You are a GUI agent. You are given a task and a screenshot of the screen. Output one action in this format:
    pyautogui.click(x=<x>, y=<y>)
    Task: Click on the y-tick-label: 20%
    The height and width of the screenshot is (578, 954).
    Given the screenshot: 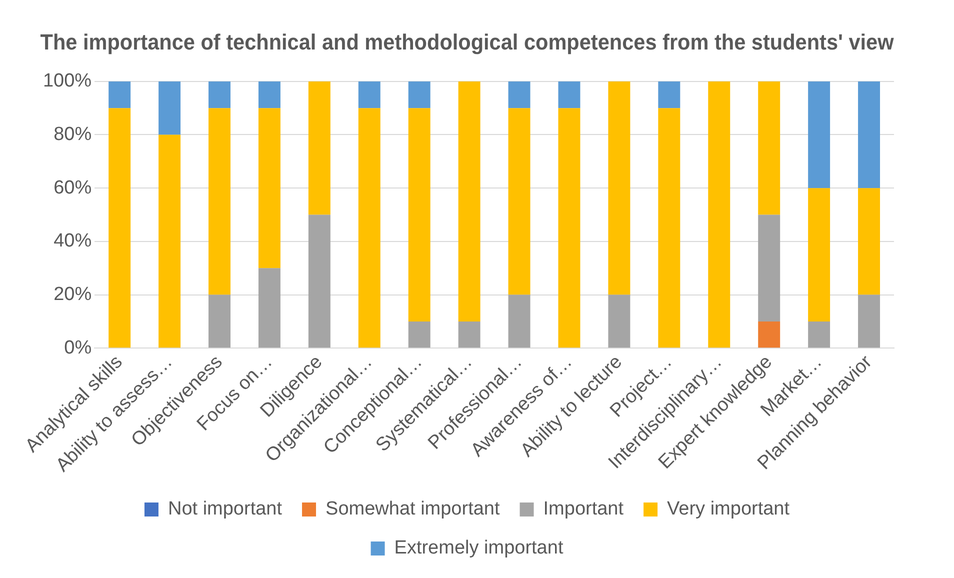 What is the action you would take?
    pyautogui.click(x=73, y=295)
    